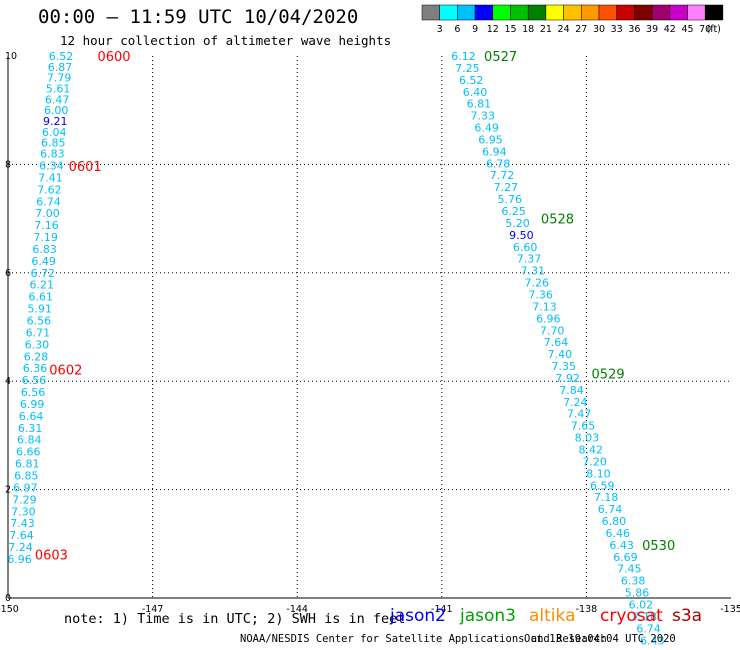 The width and height of the screenshot is (740, 650). I want to click on x-tick-label: -147, so click(153, 609).